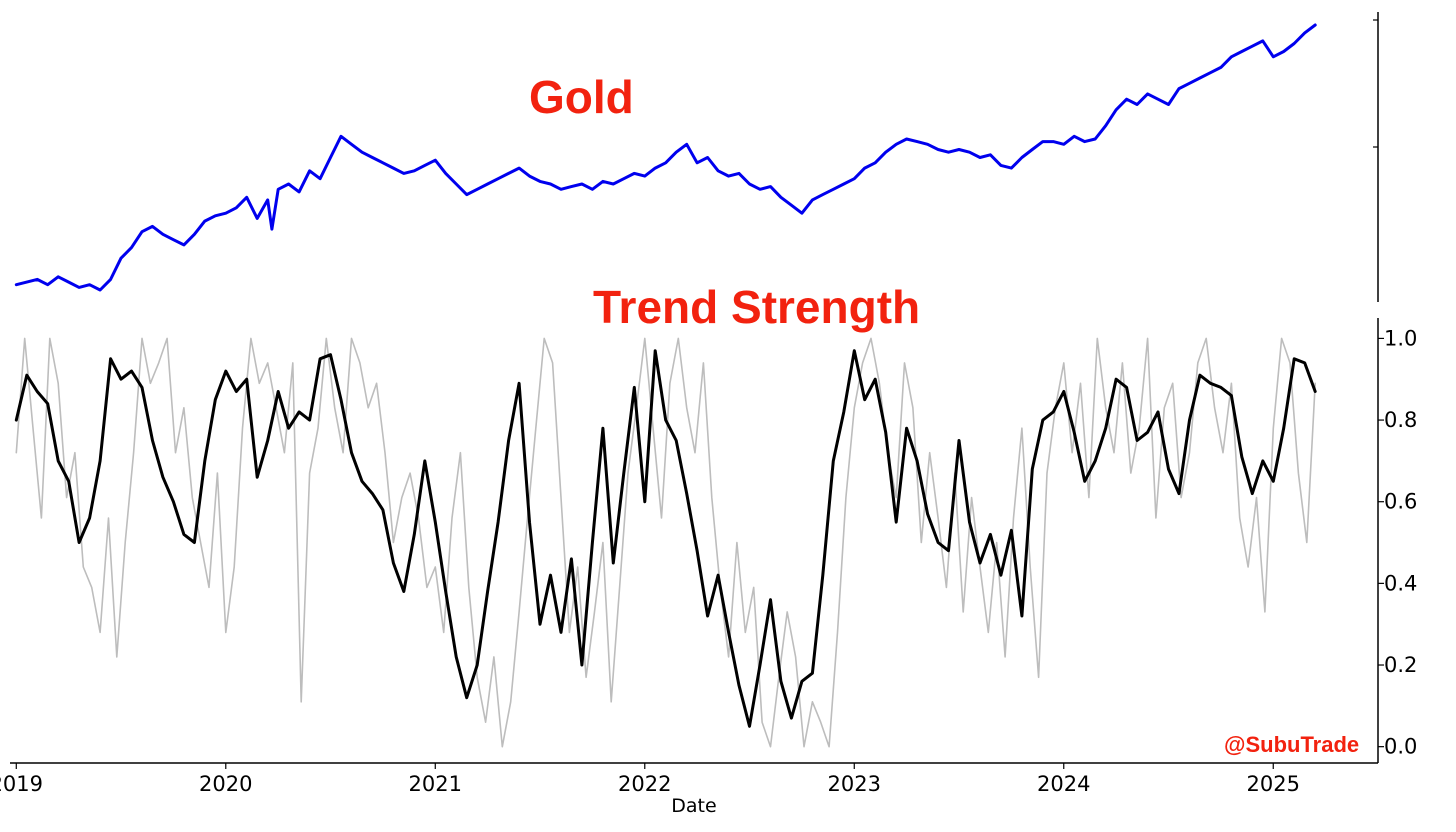  What do you see at coordinates (1400, 747) in the screenshot?
I see `y-tick-label-0.0: 0.0` at bounding box center [1400, 747].